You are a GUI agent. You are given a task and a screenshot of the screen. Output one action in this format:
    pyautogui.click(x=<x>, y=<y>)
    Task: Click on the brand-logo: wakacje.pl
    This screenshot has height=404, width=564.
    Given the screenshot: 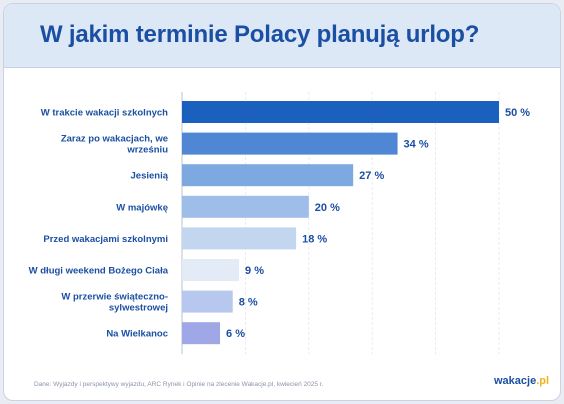 What is the action you would take?
    pyautogui.click(x=521, y=381)
    